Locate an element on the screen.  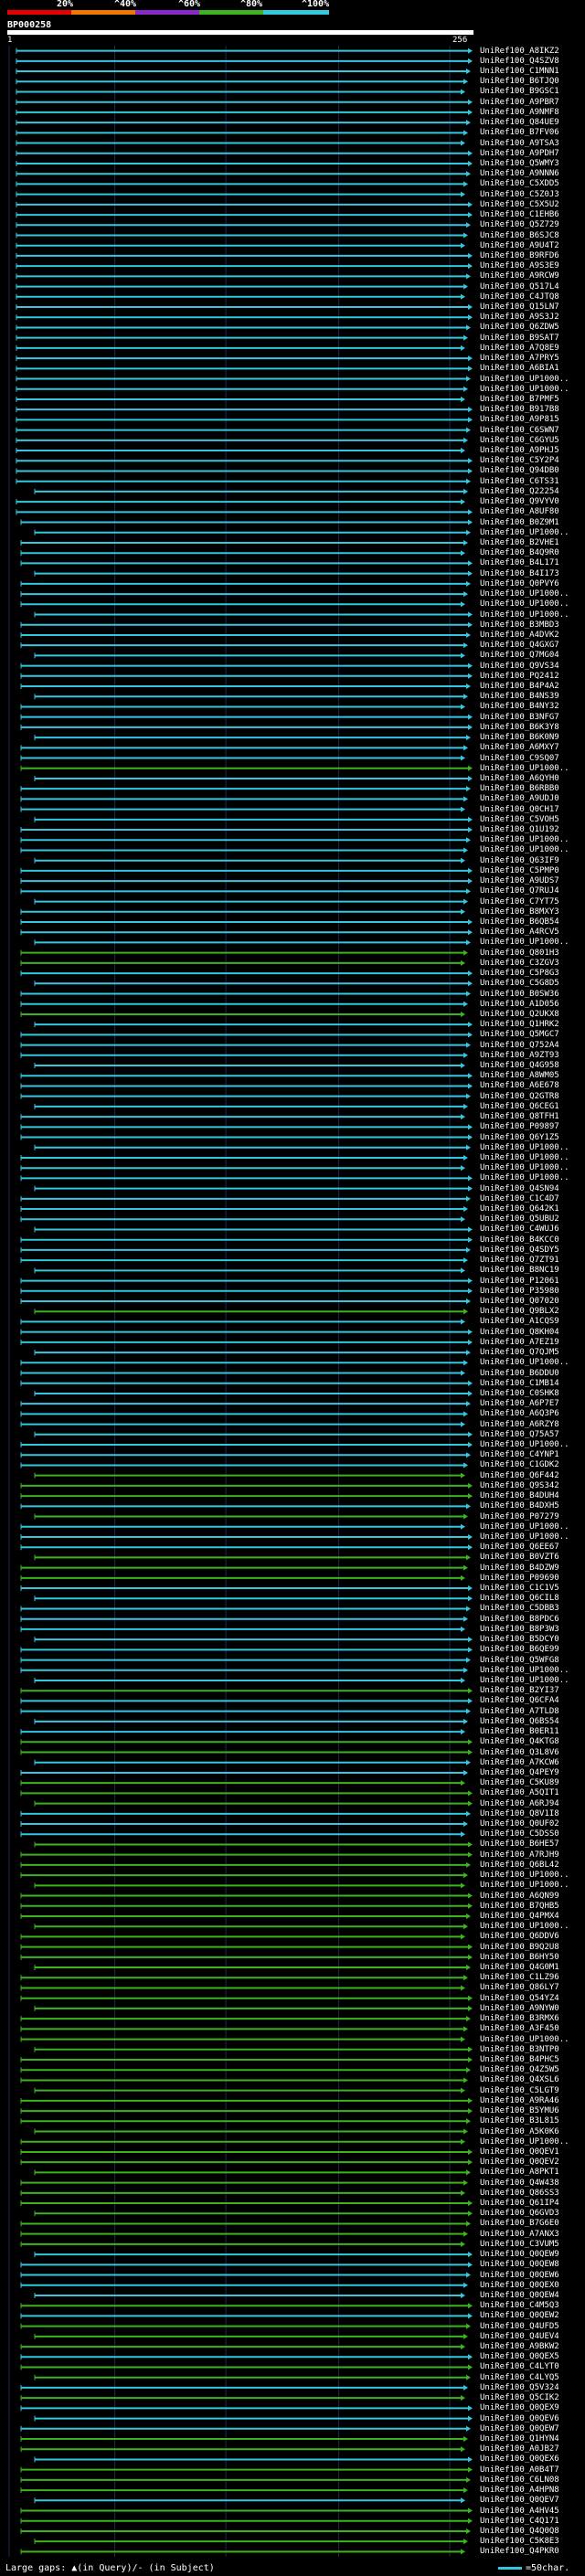
hit-id-link: UniRef100_A1D056 is located at coordinates (519, 1004).